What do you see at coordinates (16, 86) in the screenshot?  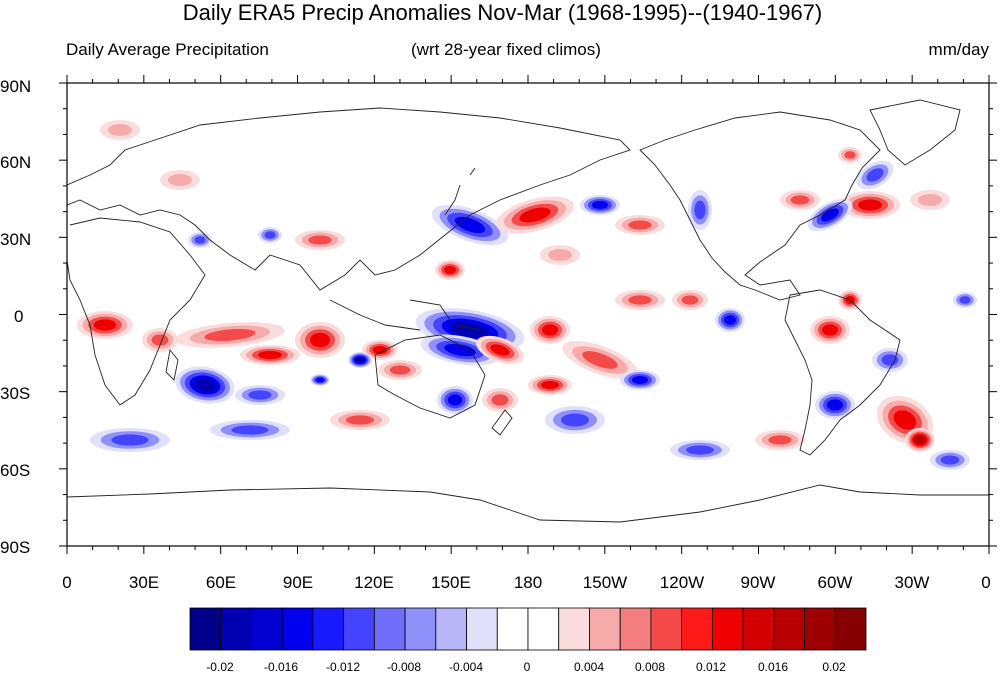 I see `lat-label-90n: 90N` at bounding box center [16, 86].